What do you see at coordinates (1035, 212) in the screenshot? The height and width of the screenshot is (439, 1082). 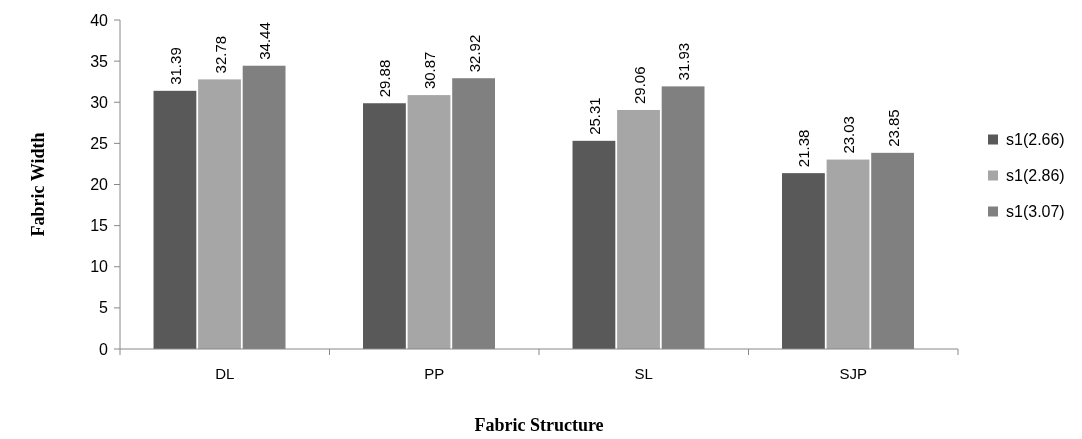 I see `legend-label: s1(3.07)` at bounding box center [1035, 212].